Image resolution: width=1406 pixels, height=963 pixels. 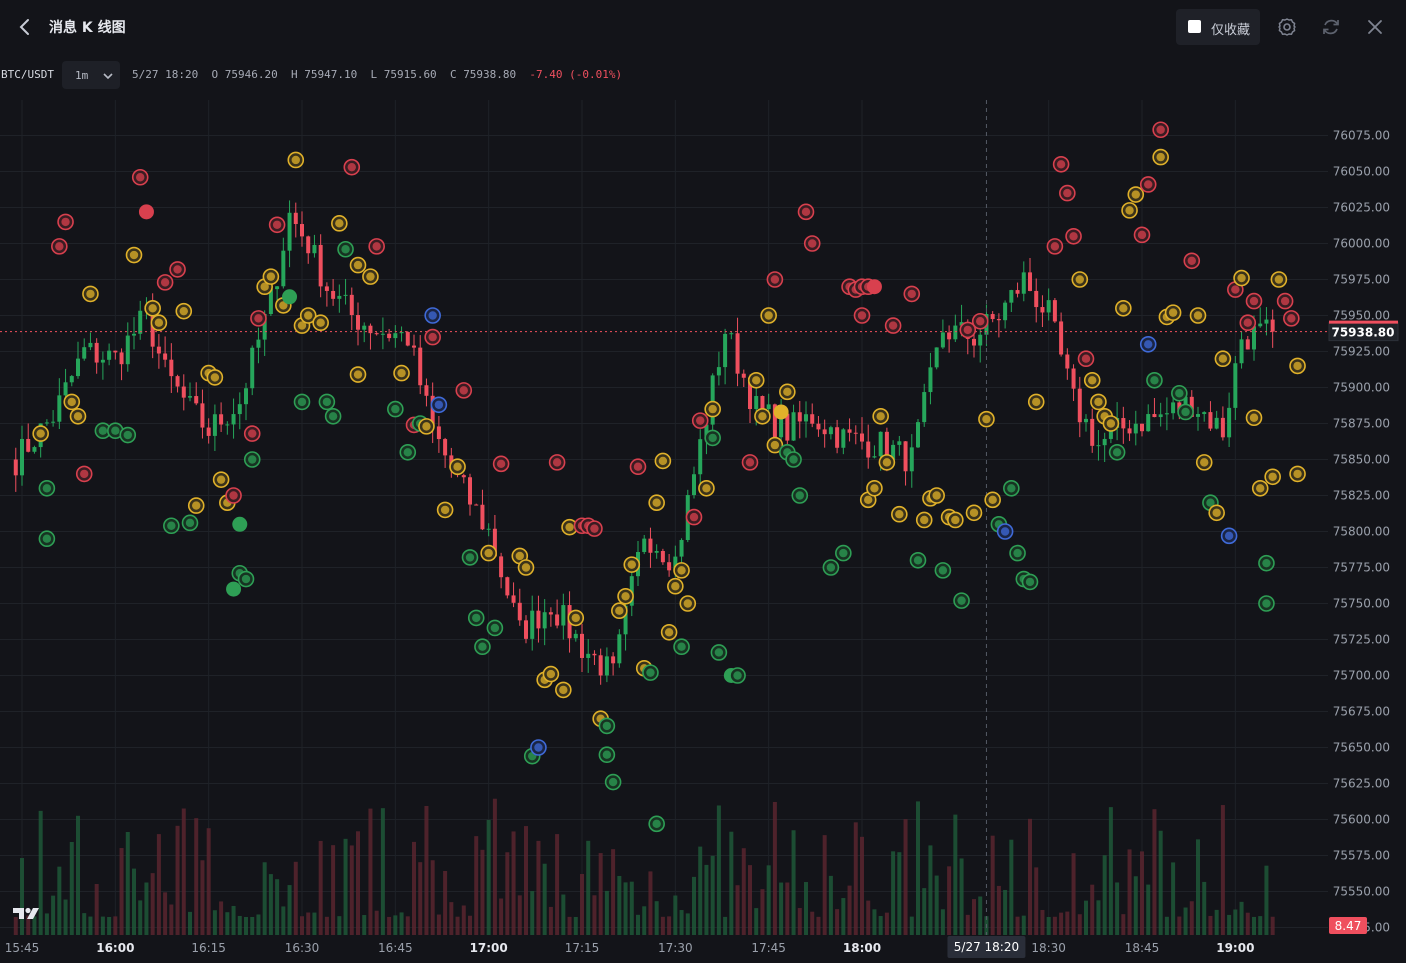 What do you see at coordinates (703, 27) in the screenshot?
I see `top-bar: 消息 K 线图 仅收藏` at bounding box center [703, 27].